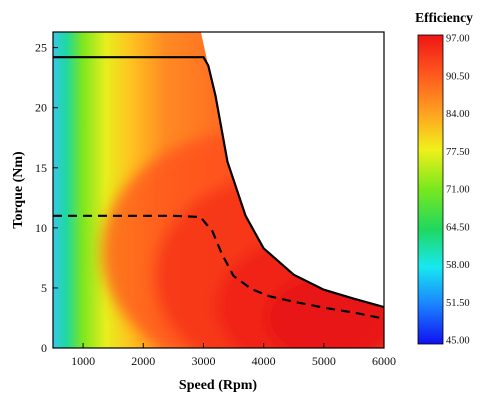 This screenshot has width=485, height=396. I want to click on x-tick-label: 3000, so click(203, 361).